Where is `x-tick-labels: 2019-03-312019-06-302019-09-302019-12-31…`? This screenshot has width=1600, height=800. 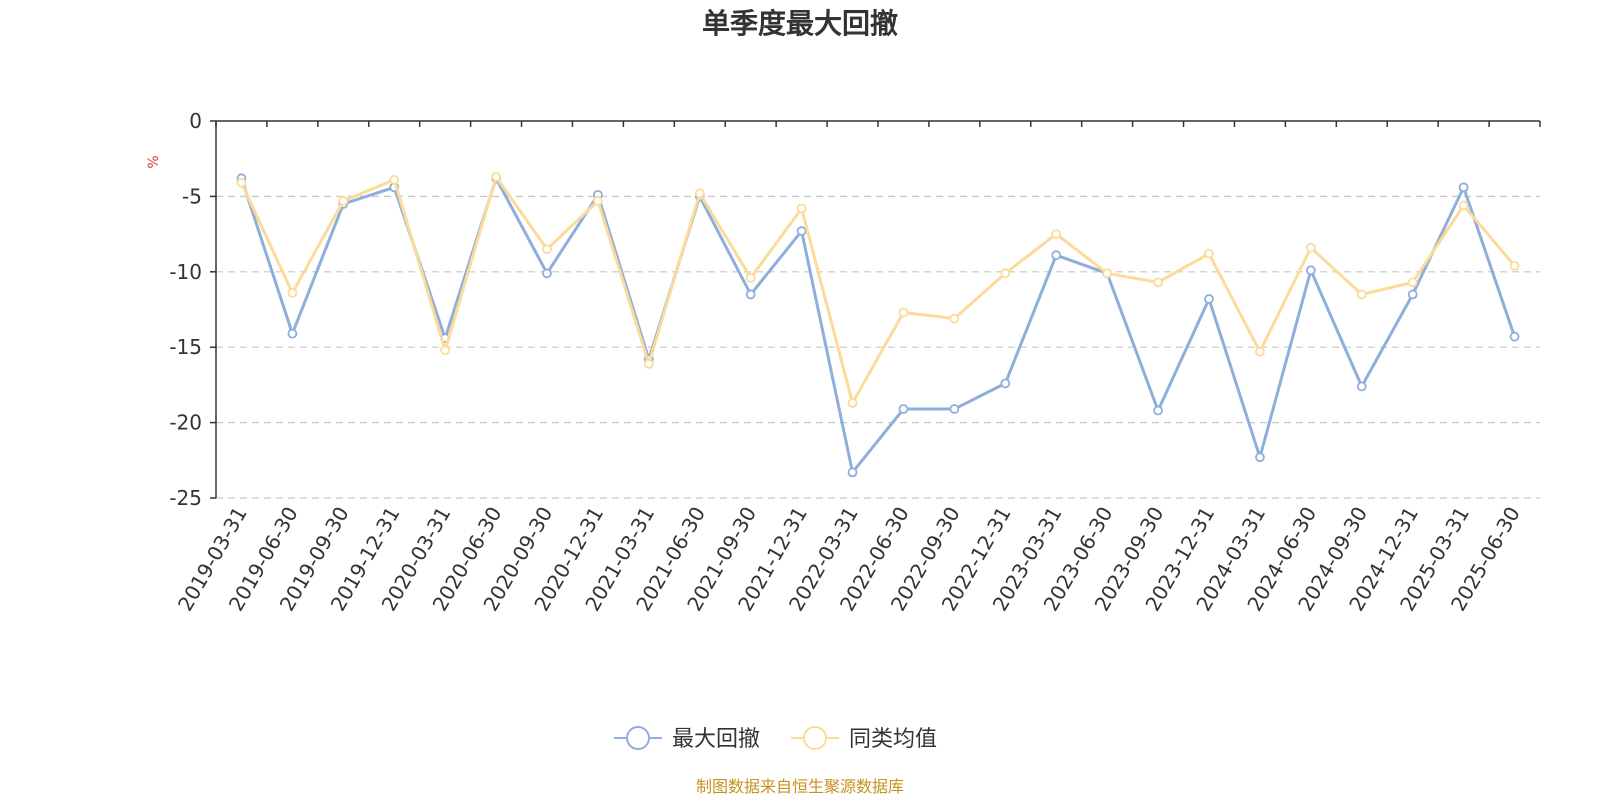 x-tick-labels: 2019-03-312019-06-302019-09-302019-12-31… is located at coordinates (849, 558).